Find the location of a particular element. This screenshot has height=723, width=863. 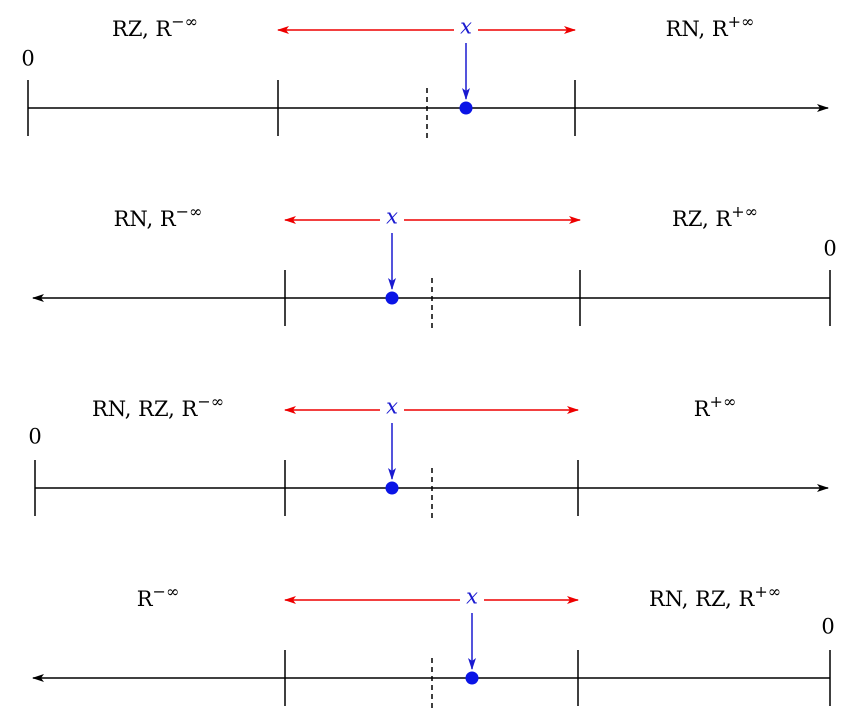

right-label: RN, RZ, R+∞ is located at coordinates (715, 596).